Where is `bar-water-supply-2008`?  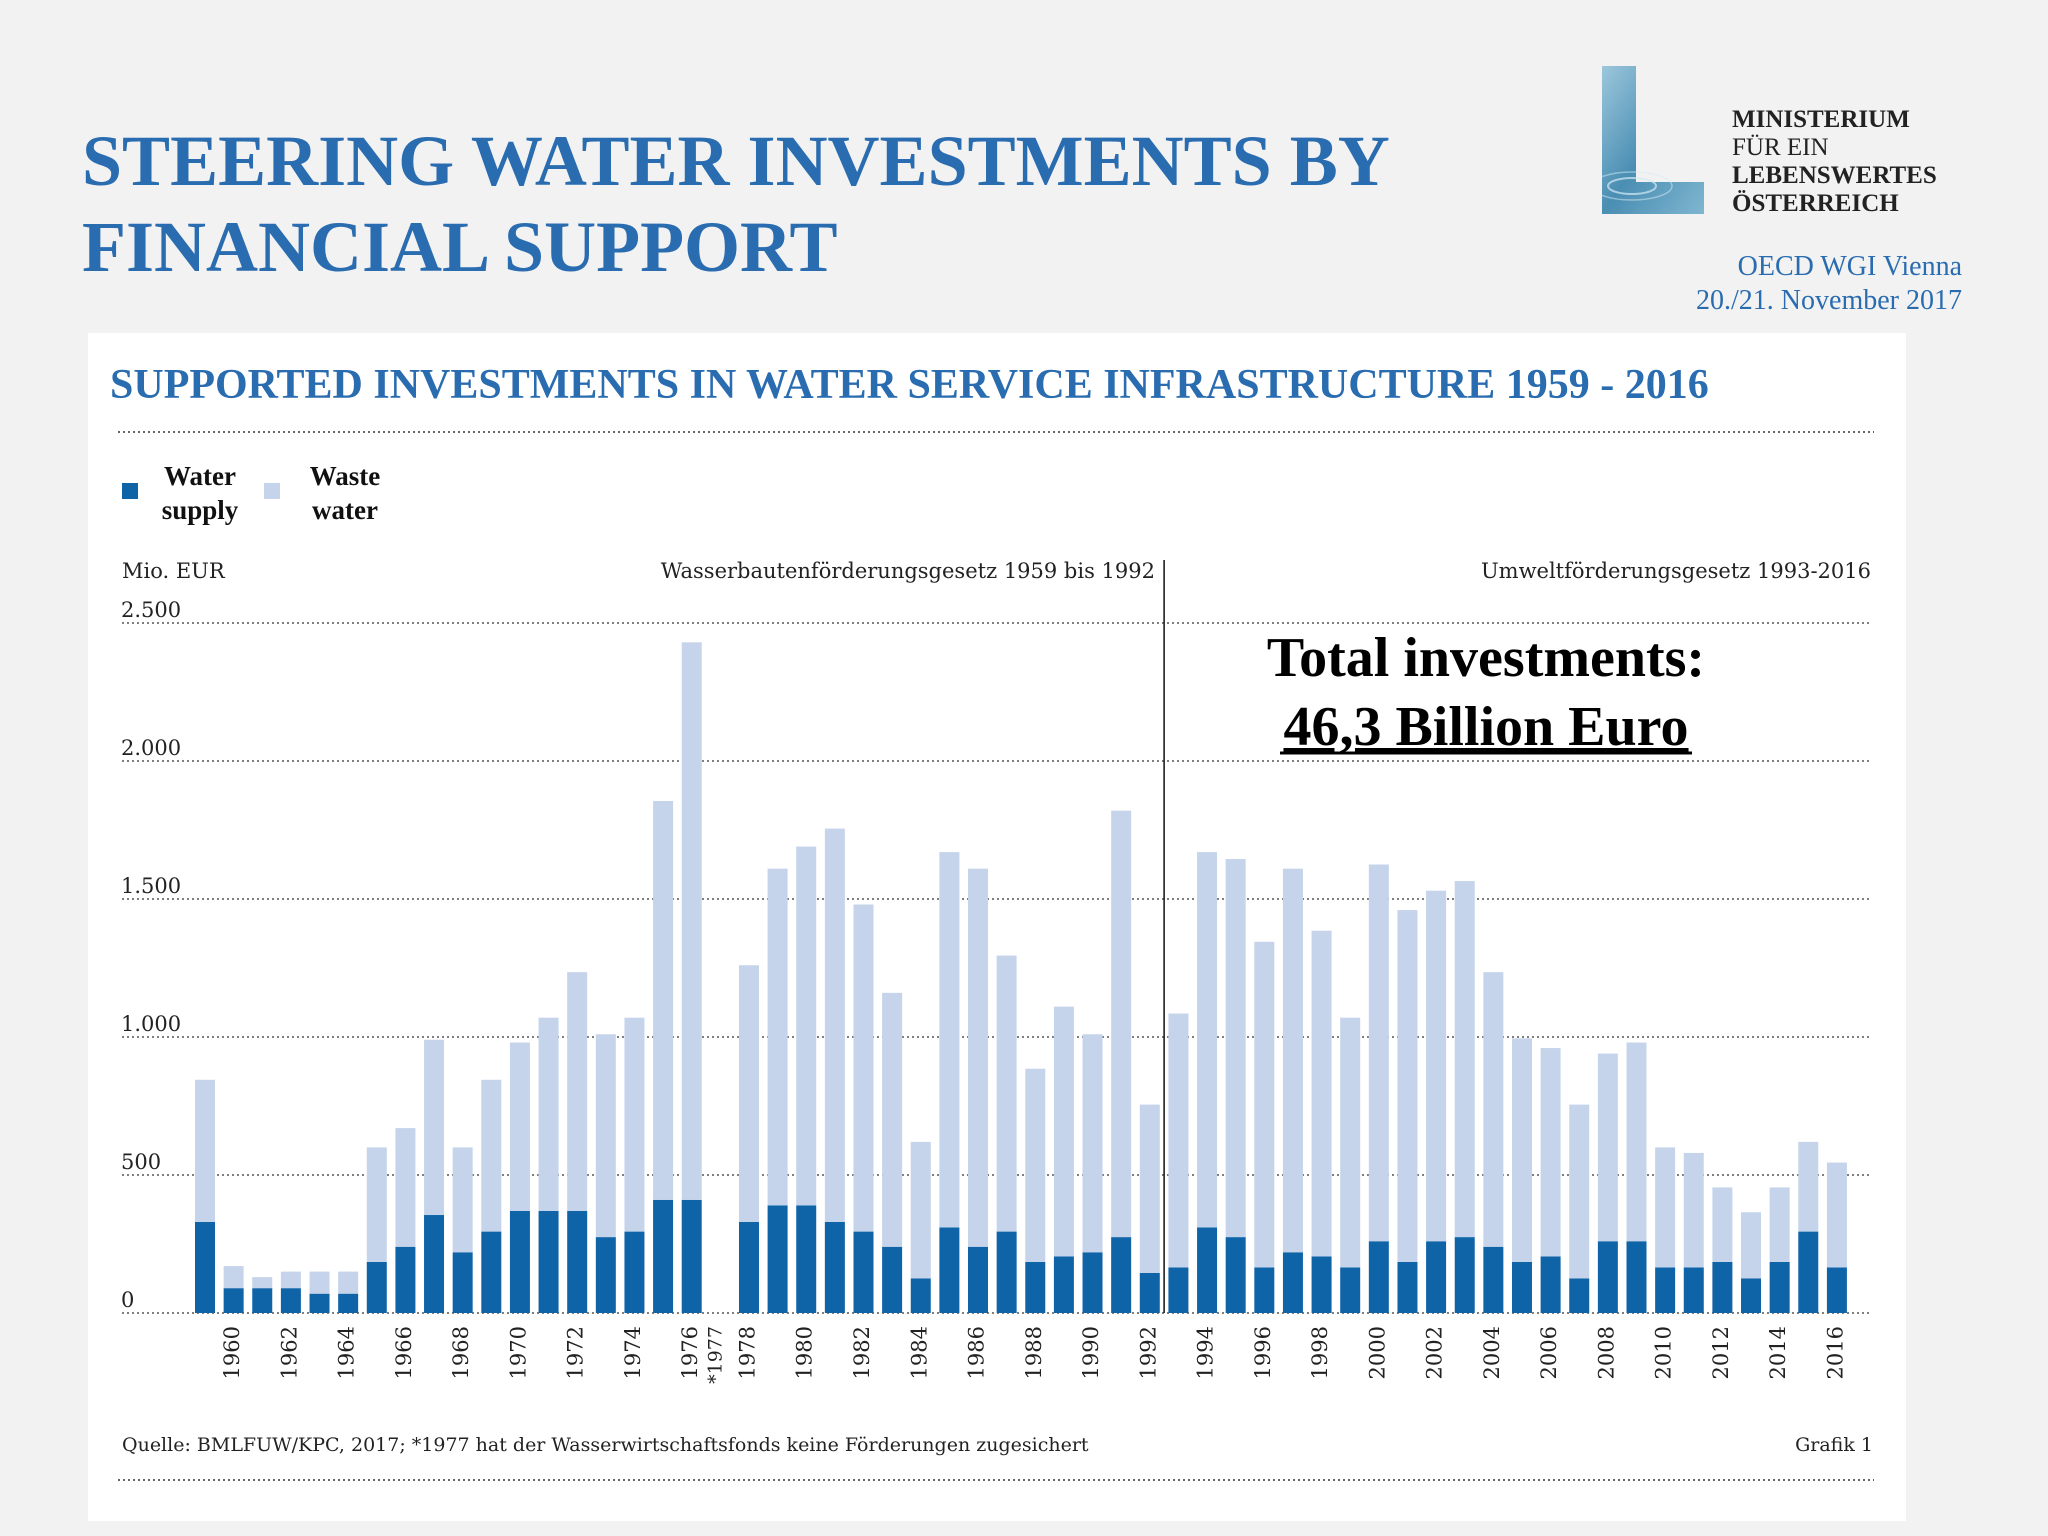
bar-water-supply-2008 is located at coordinates (1608, 1277).